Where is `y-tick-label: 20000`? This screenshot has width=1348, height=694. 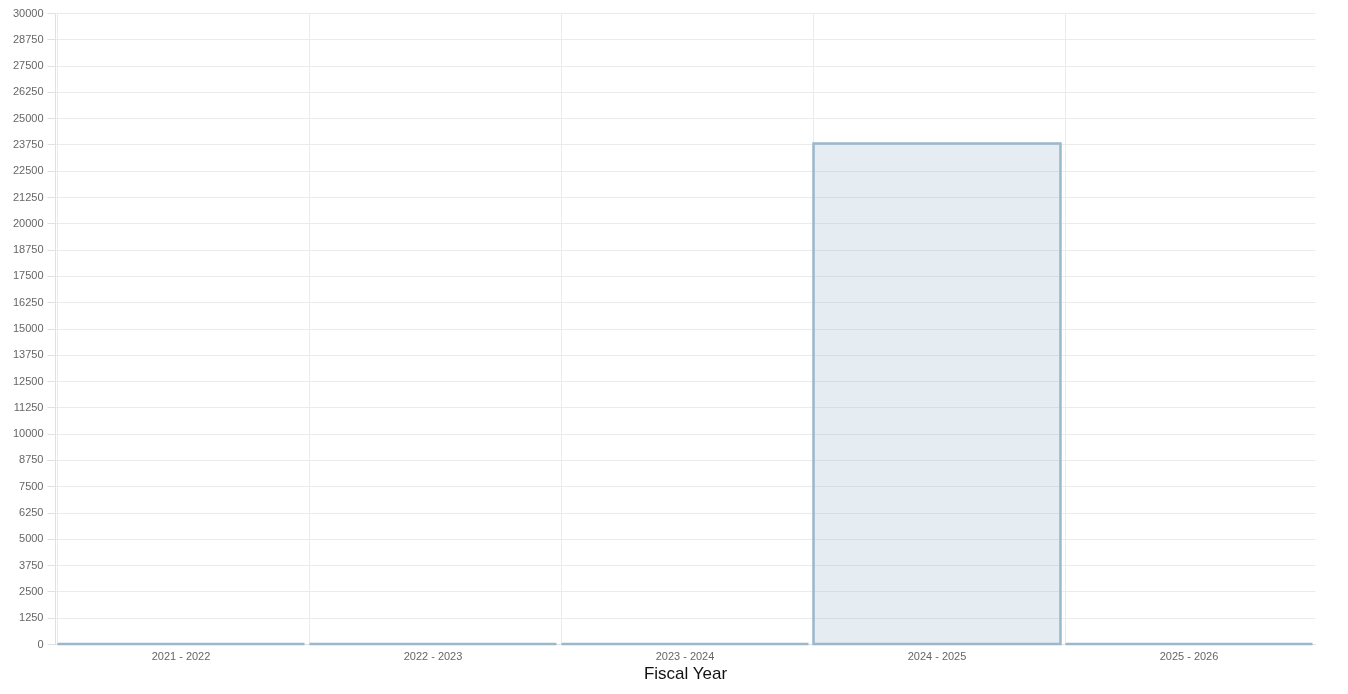 y-tick-label: 20000 is located at coordinates (28, 222).